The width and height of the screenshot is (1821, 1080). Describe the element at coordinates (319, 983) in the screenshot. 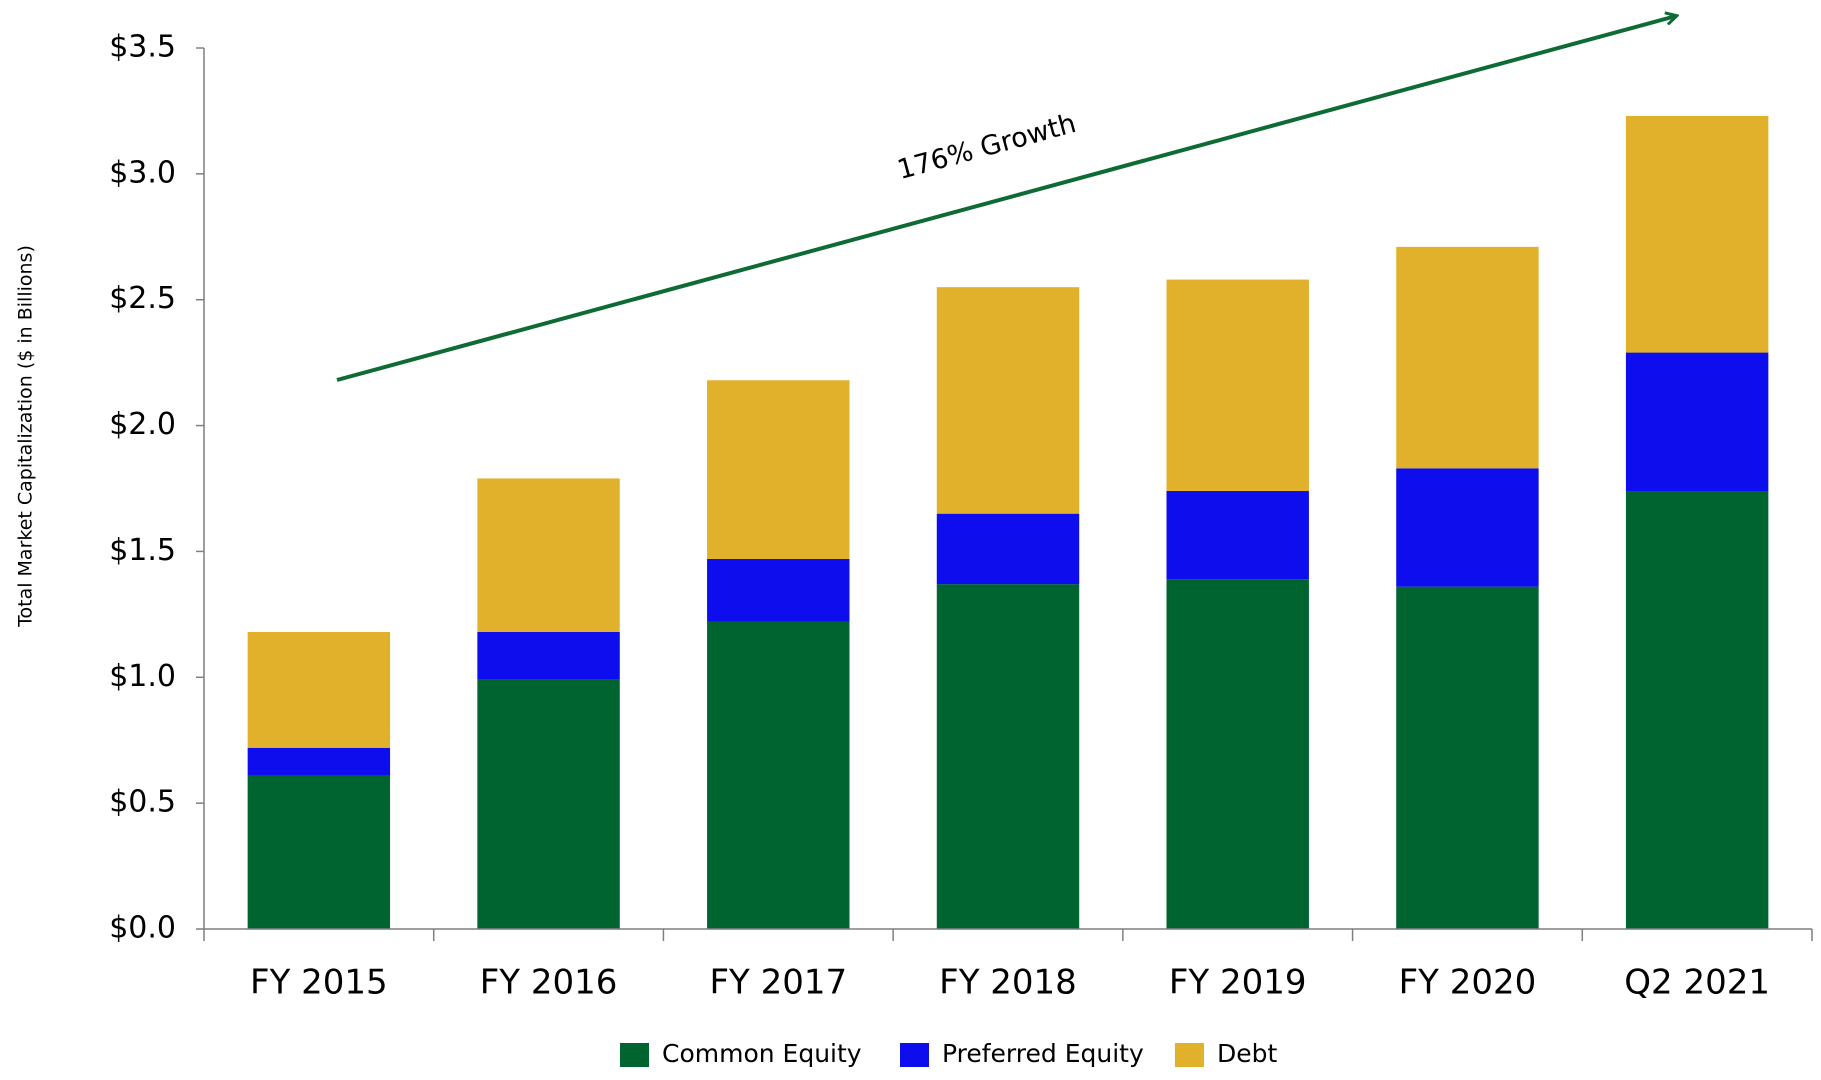

I see `x-tick-label: FY 2015` at that location.